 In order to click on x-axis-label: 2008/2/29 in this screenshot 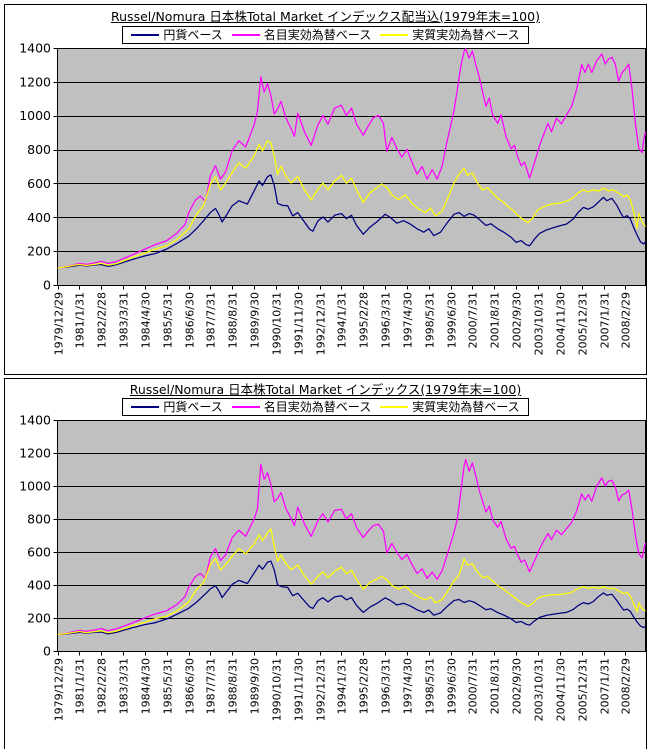, I will do `click(626, 686)`.